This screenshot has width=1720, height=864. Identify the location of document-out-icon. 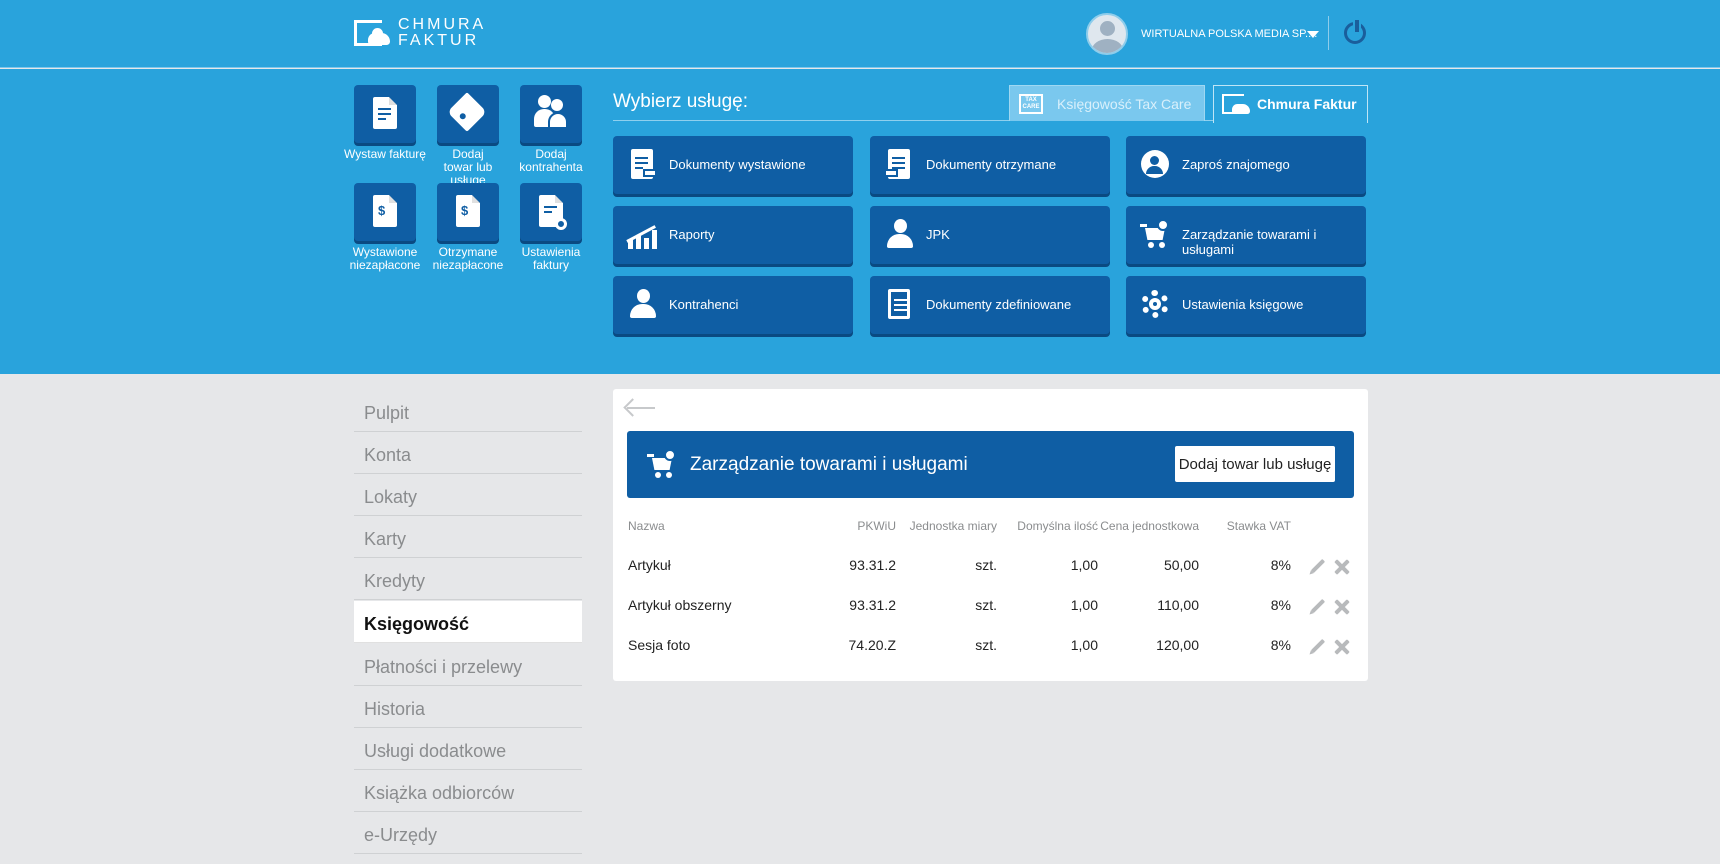
(642, 165).